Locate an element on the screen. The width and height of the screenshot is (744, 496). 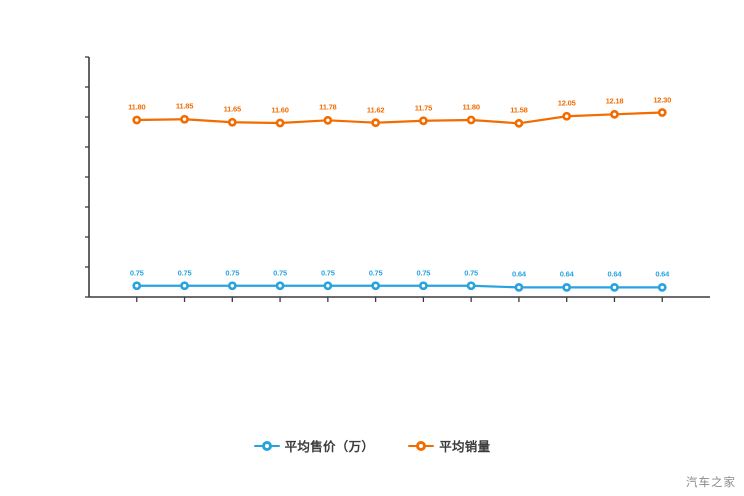
legend-item-0: 平均售价（万） is located at coordinates (314, 445).